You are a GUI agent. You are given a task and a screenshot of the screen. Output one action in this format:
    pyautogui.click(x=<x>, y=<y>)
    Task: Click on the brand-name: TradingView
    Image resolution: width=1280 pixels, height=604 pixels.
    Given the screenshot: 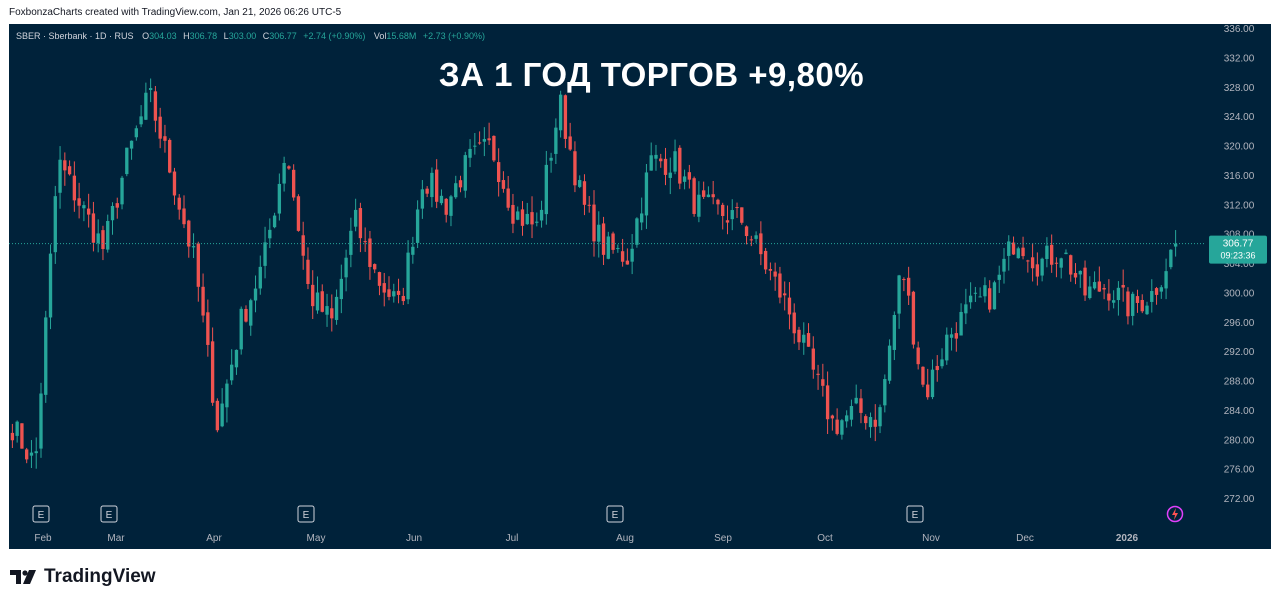 What is the action you would take?
    pyautogui.click(x=100, y=576)
    